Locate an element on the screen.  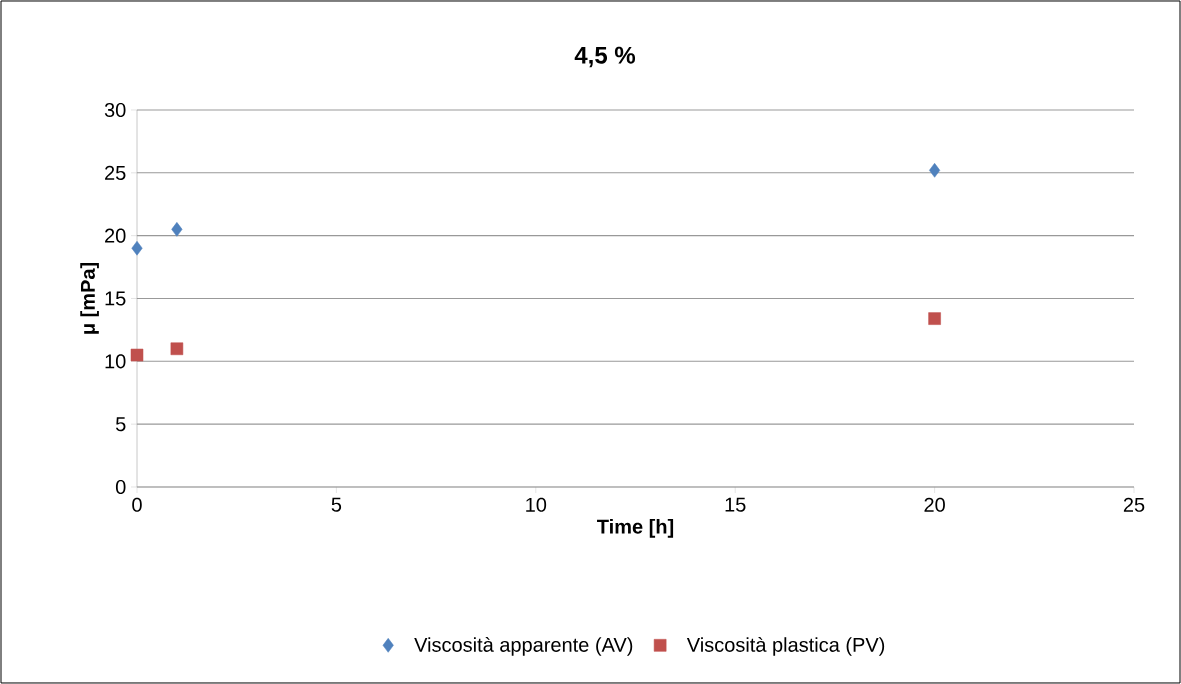
y-tick-label: 5 is located at coordinates (120, 424).